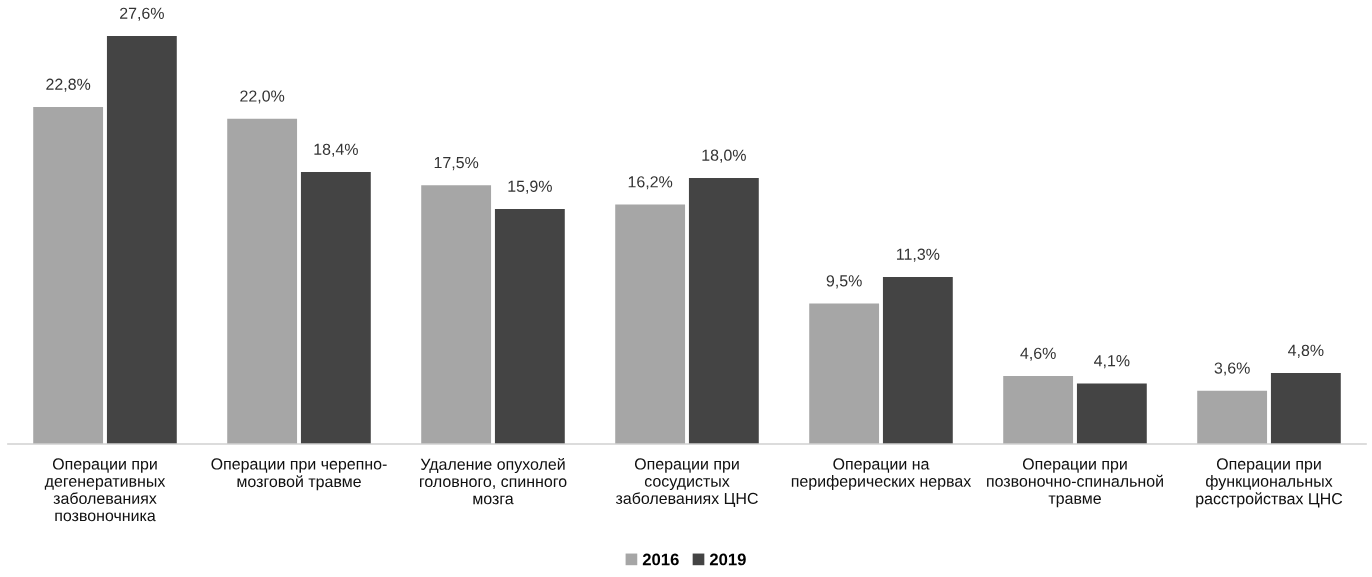  I want to click on x-tick-label: Операции на периферических нервах, so click(881, 474).